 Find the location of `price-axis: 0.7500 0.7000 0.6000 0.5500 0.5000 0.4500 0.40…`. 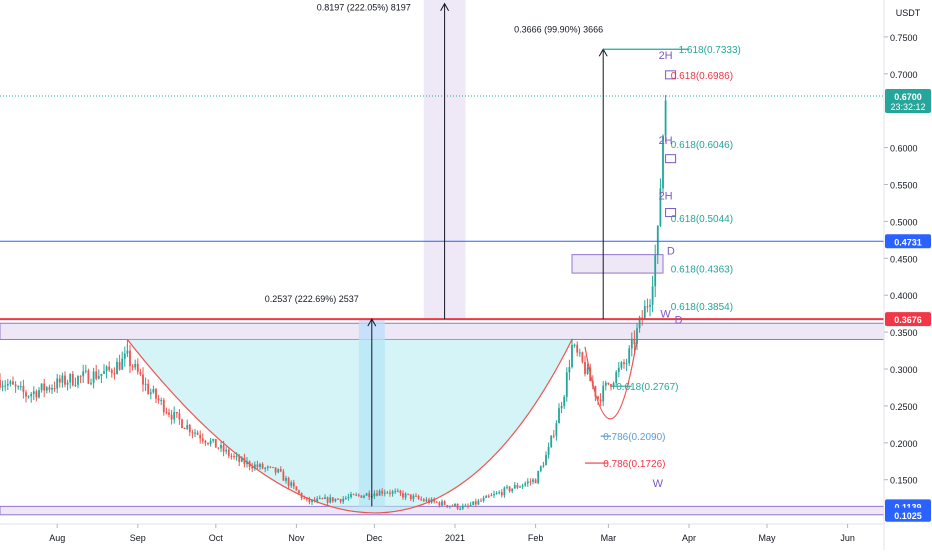

price-axis: 0.7500 0.7000 0.6000 0.5500 0.5000 0.4500 0.40… is located at coordinates (907, 277).